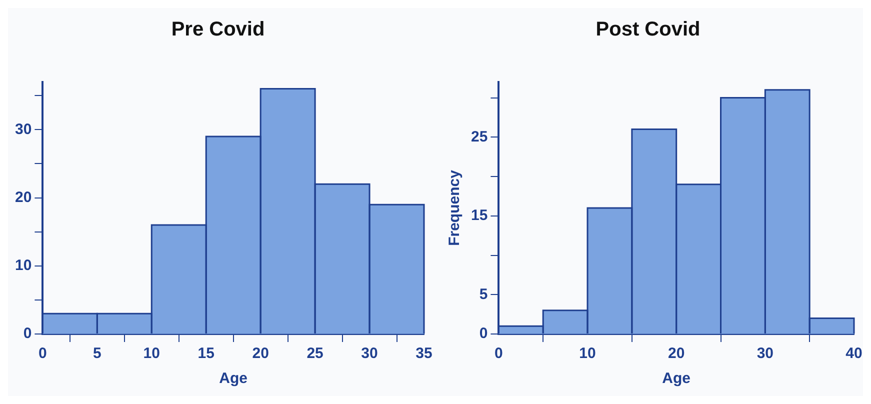 The image size is (871, 404). I want to click on x-tick-label: 40, so click(854, 353).